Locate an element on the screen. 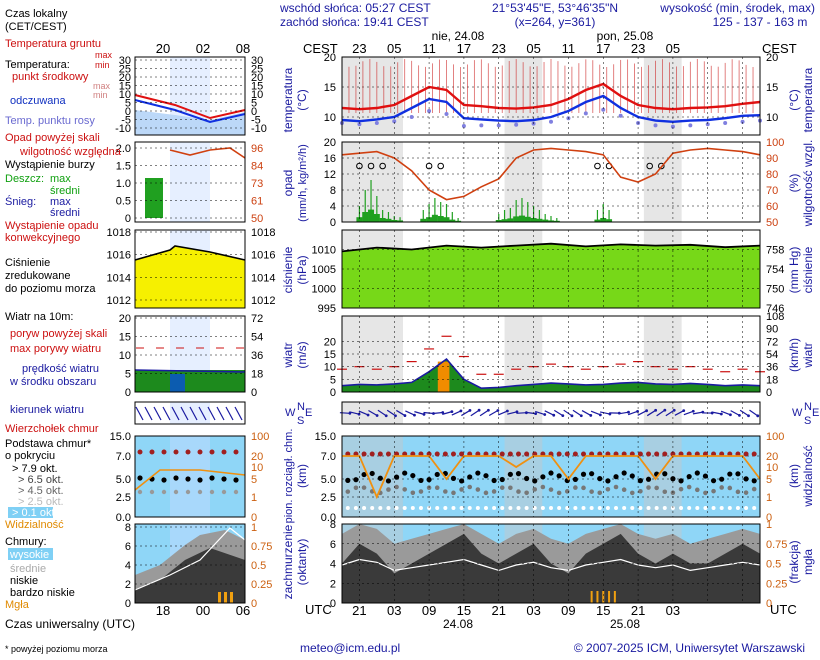  leg-press-ltick-r: 1014 is located at coordinates (263, 278).